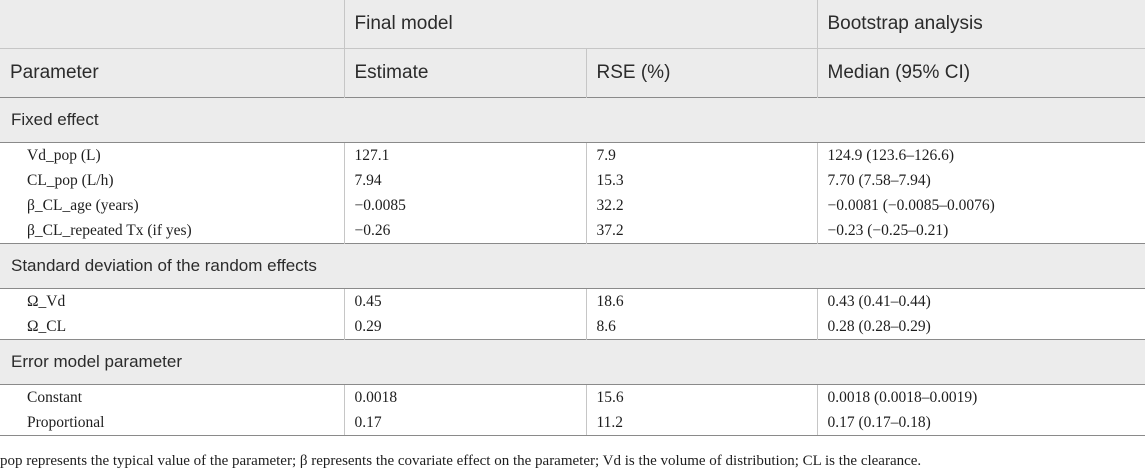 Image resolution: width=1145 pixels, height=476 pixels. What do you see at coordinates (83, 205) in the screenshot?
I see `cell-parameter: β_CL_age (years)` at bounding box center [83, 205].